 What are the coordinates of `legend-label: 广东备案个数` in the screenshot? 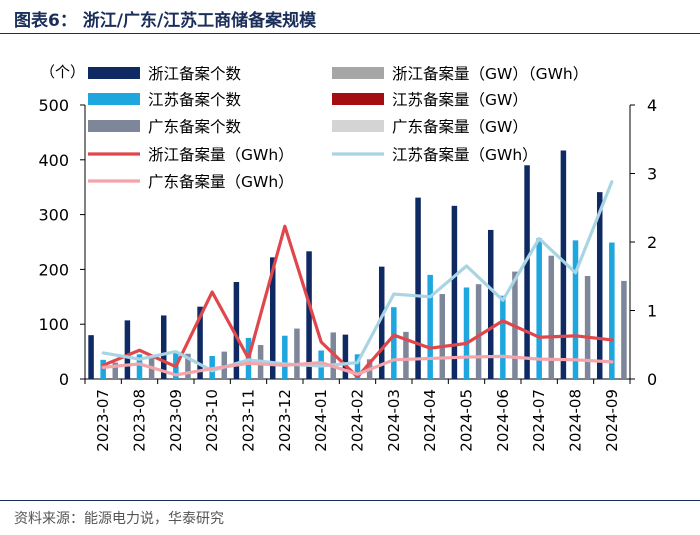 It's located at (195, 127).